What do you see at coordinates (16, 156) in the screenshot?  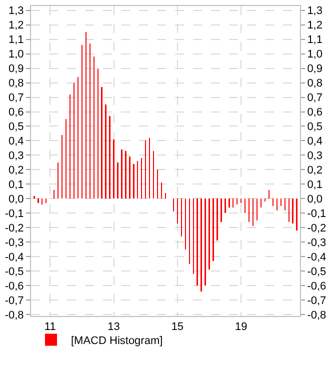 I see `y-tick-label: 0,3` at bounding box center [16, 156].